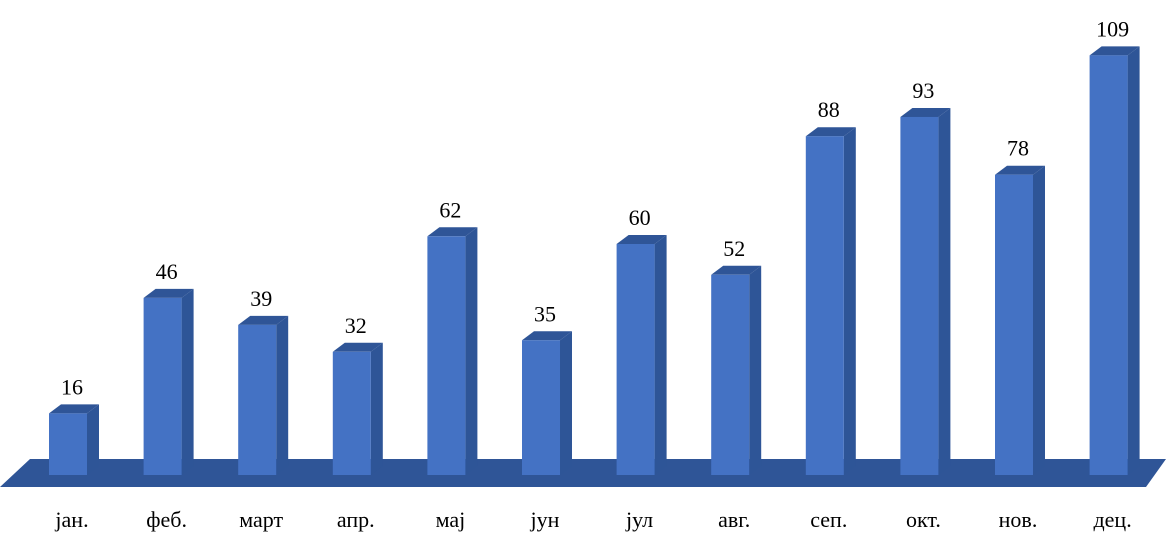  I want to click on x-tick-label: сеп., so click(828, 519).